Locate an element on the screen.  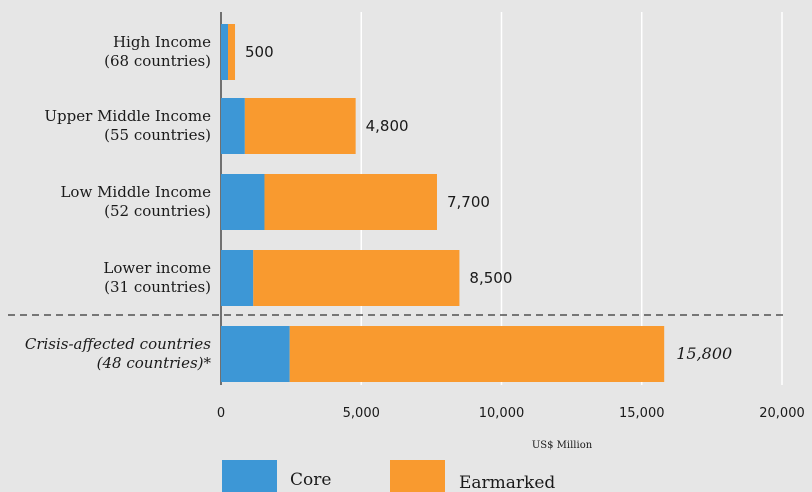
total-label: 500 is located at coordinates (259, 52).